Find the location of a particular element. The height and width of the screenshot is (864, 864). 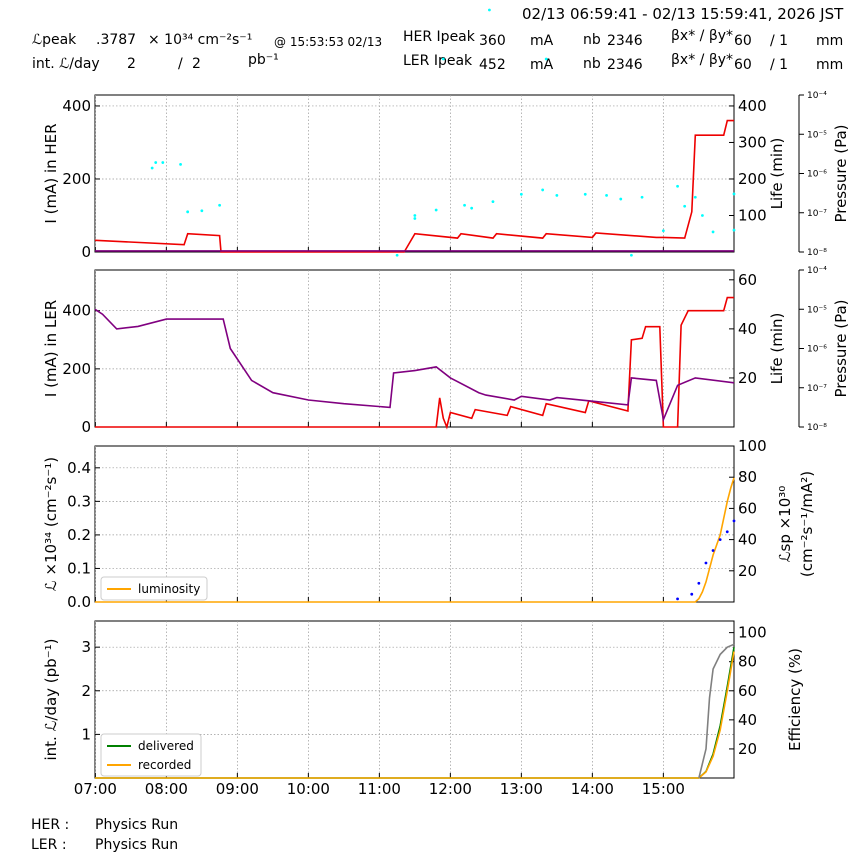

pressure-axis-label: Pressure (Pa) is located at coordinates (841, 348).